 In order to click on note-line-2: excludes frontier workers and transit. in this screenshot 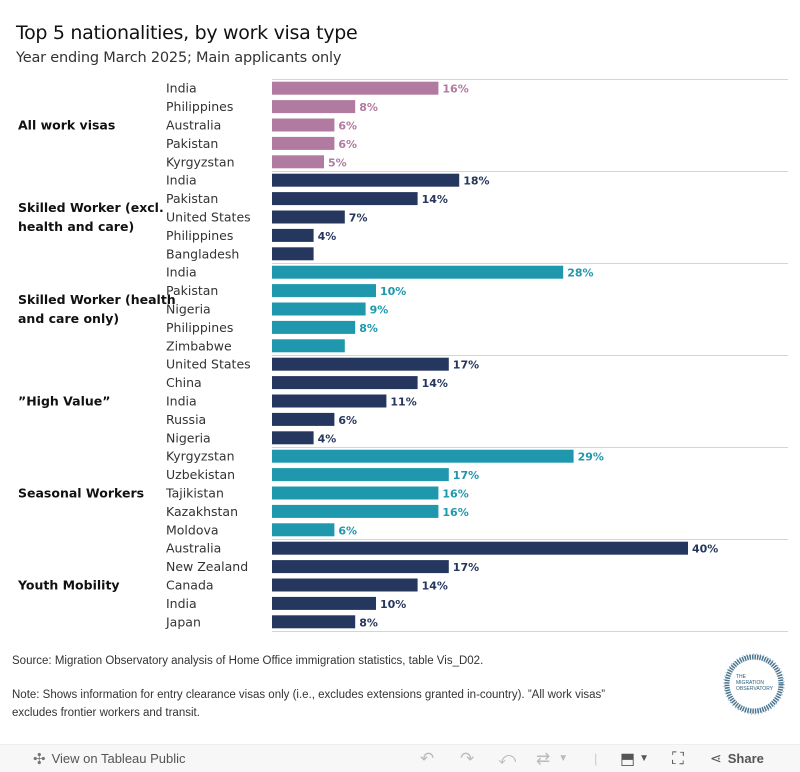, I will do `click(106, 713)`.